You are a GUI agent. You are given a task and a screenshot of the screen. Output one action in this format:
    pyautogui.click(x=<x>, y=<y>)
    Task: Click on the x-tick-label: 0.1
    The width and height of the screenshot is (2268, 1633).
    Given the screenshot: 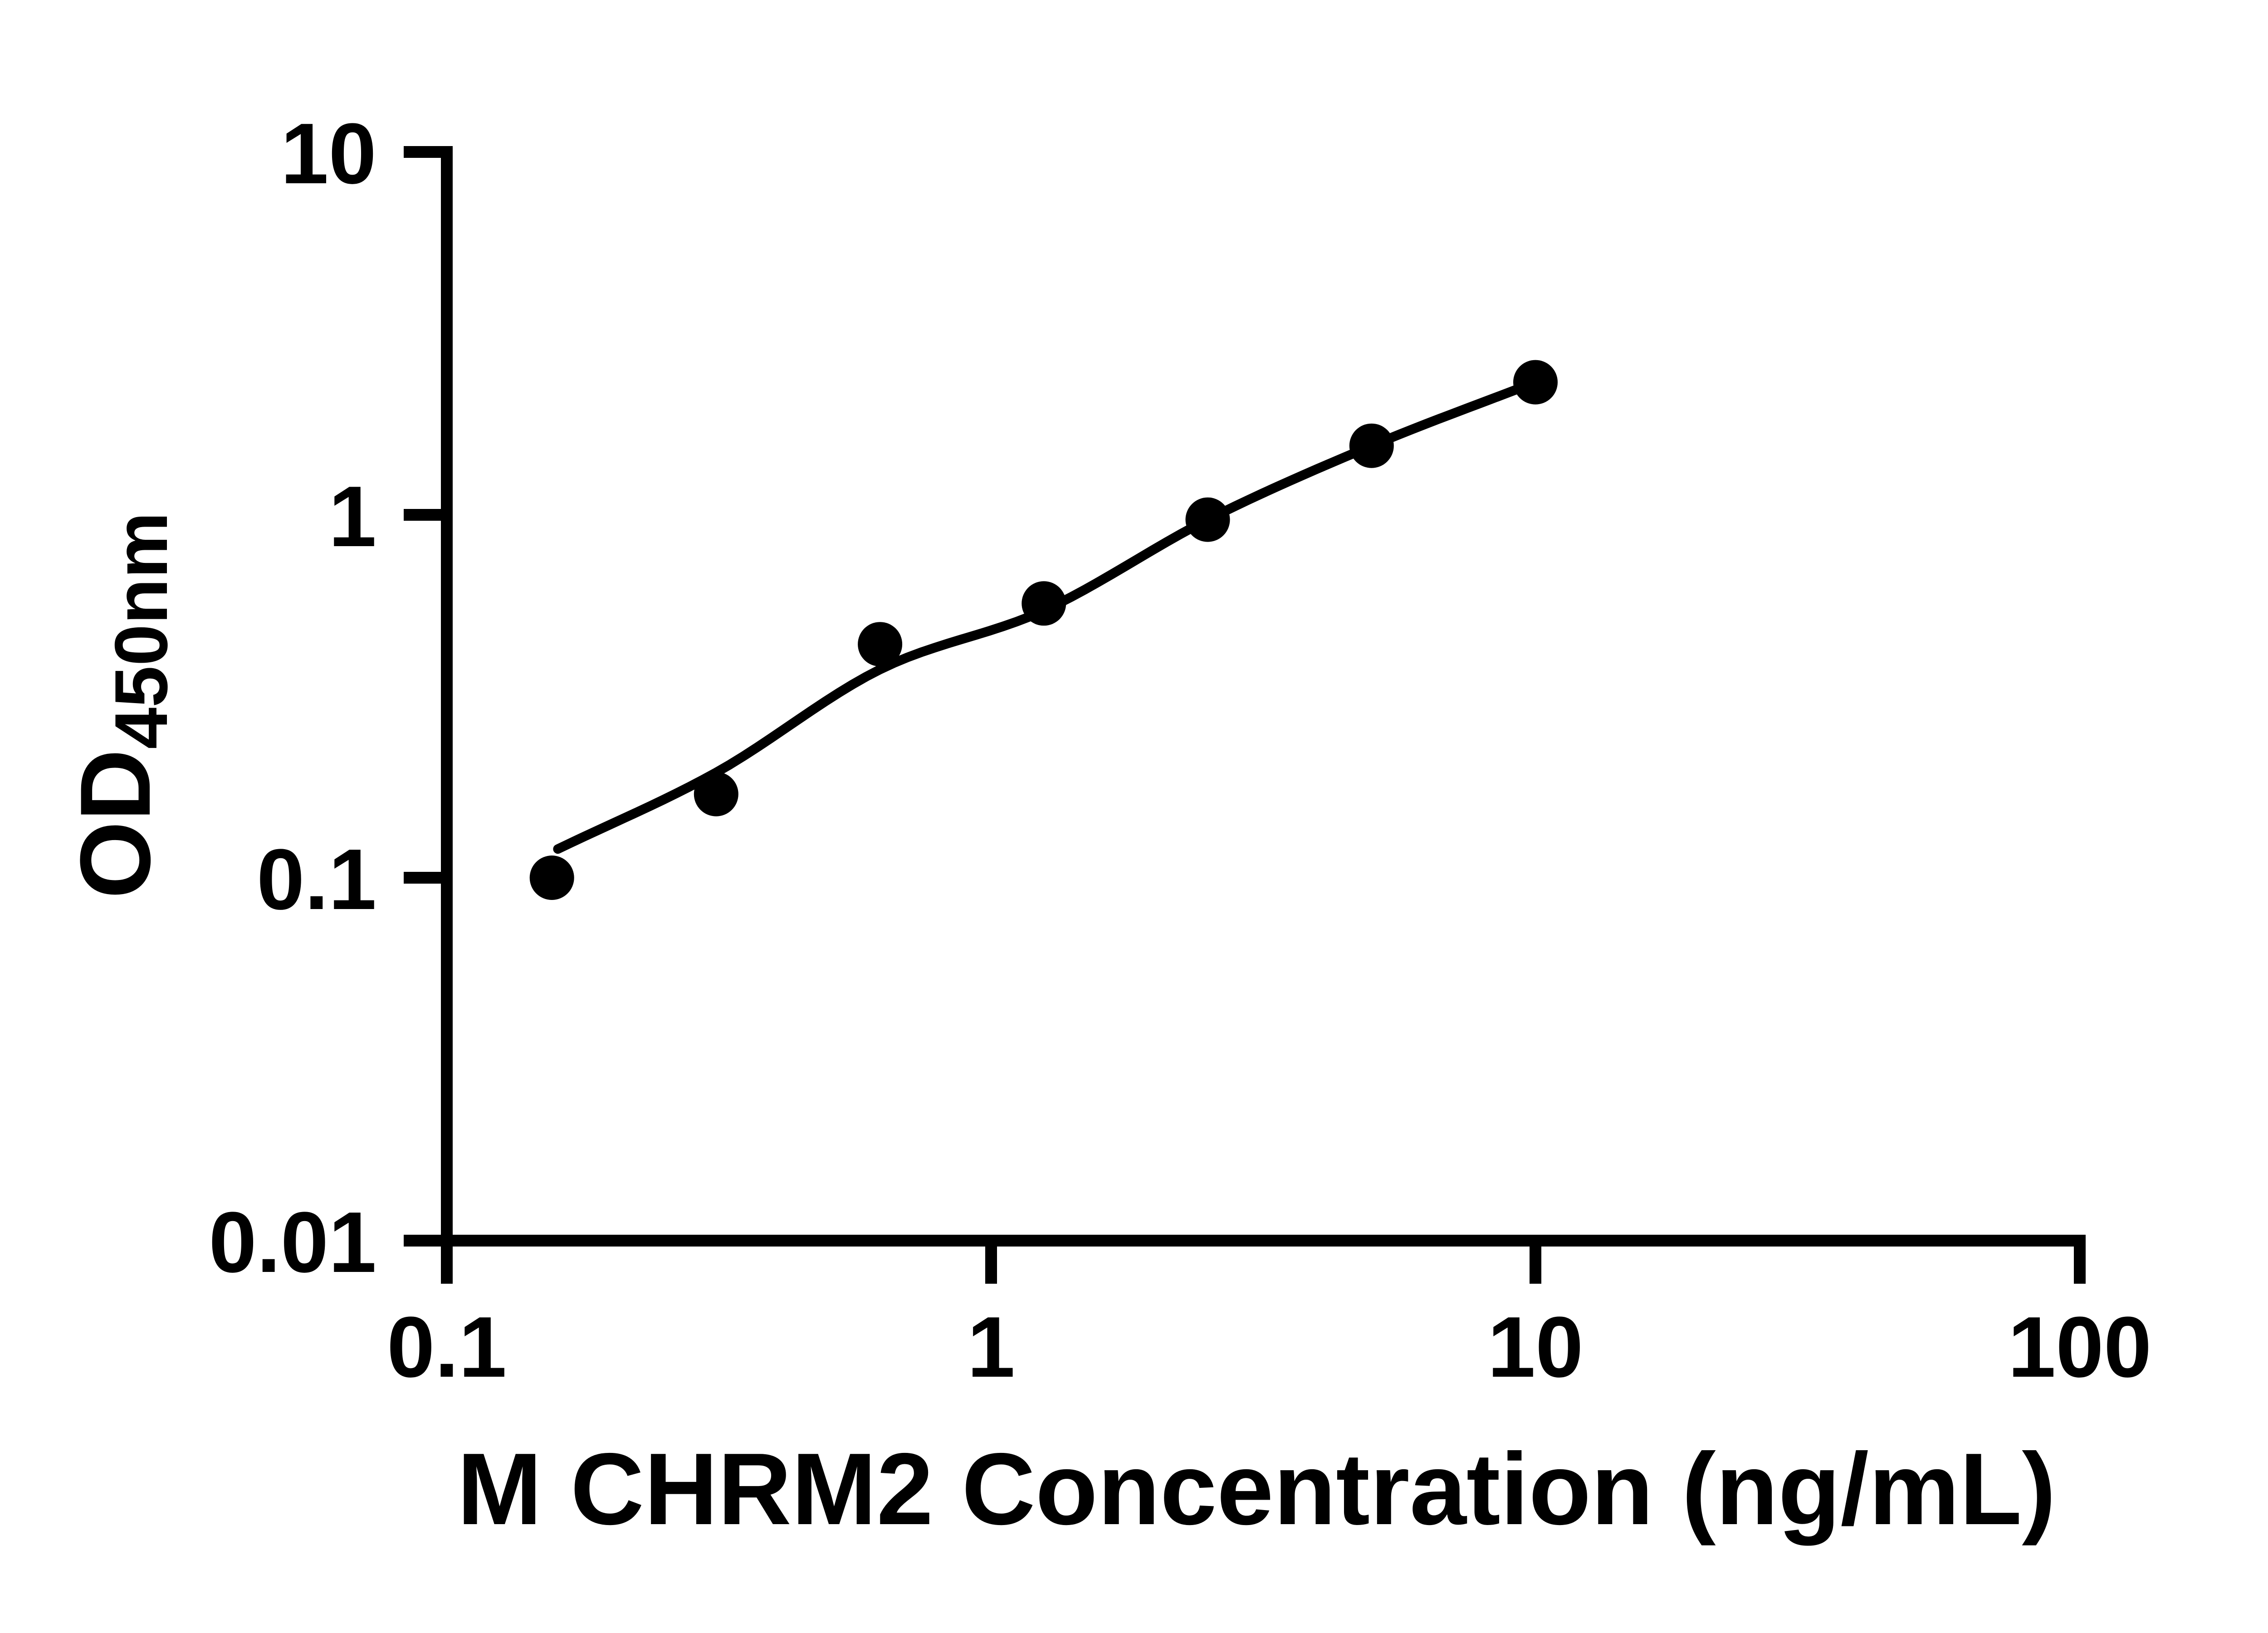 What is the action you would take?
    pyautogui.click(x=447, y=1347)
    